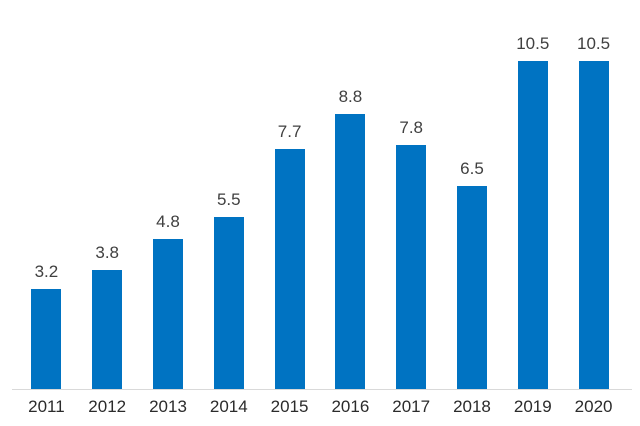  I want to click on bar-group: 4.8, so click(168, 301).